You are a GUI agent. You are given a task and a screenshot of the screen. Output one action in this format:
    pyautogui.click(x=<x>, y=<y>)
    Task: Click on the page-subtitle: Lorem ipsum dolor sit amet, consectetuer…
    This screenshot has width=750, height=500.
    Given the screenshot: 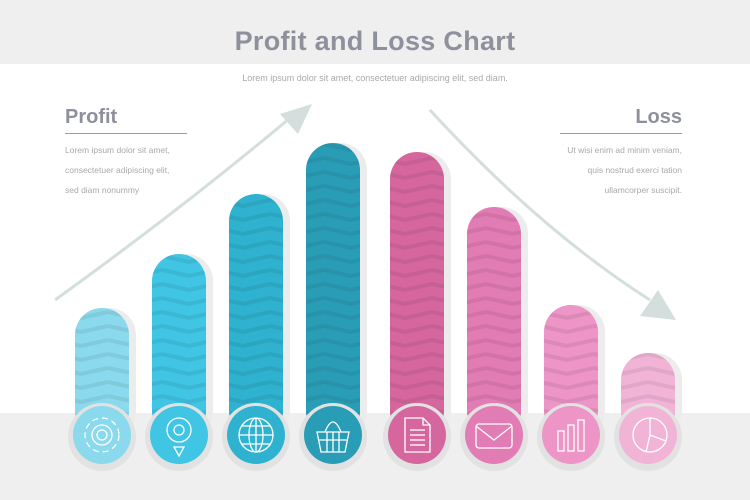 What is the action you would take?
    pyautogui.click(x=375, y=78)
    